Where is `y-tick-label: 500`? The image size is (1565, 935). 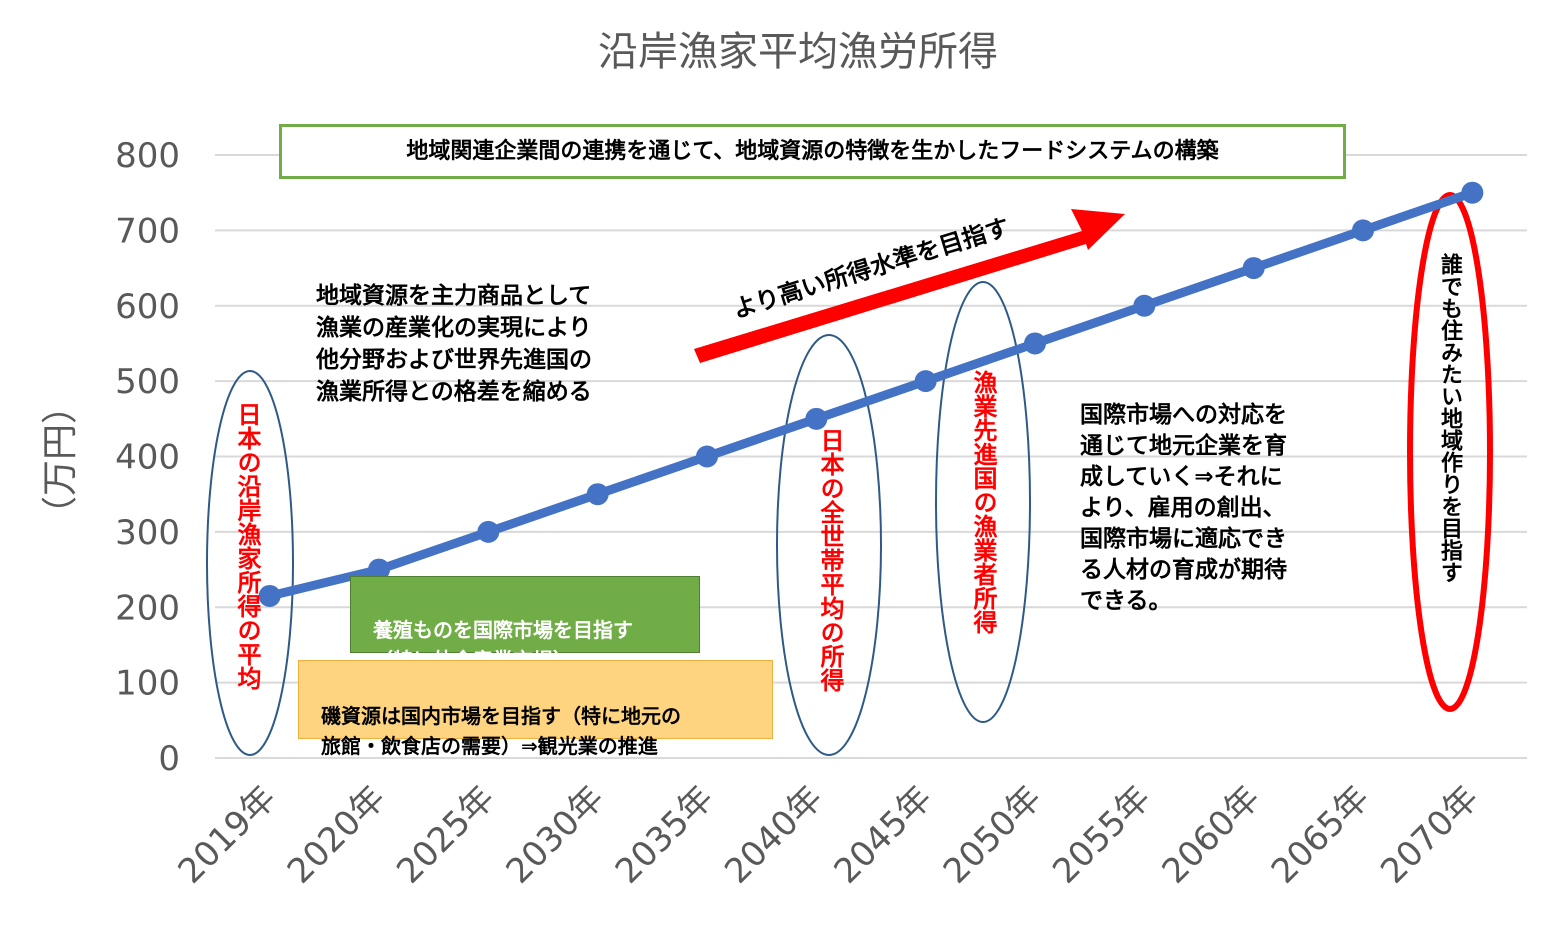
y-tick-label: 500 is located at coordinates (147, 382).